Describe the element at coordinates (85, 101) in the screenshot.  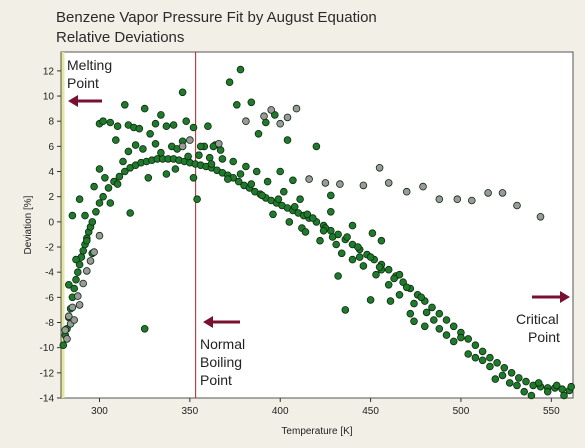
I see `left-arrow-icon` at that location.